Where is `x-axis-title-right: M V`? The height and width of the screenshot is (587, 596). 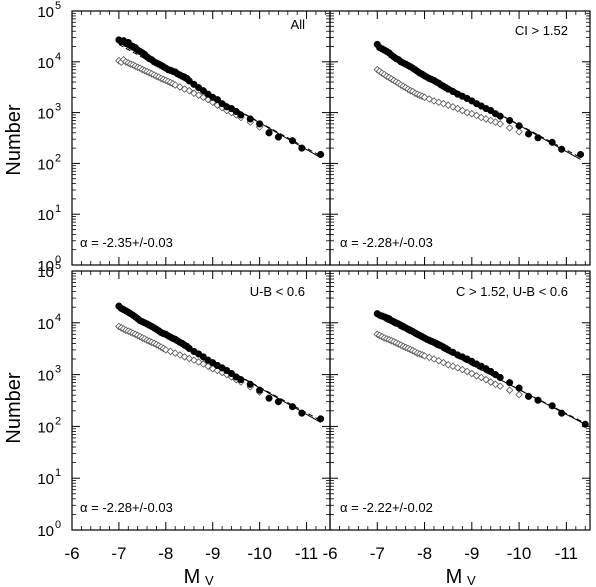 x-axis-title-right: M V is located at coordinates (461, 576).